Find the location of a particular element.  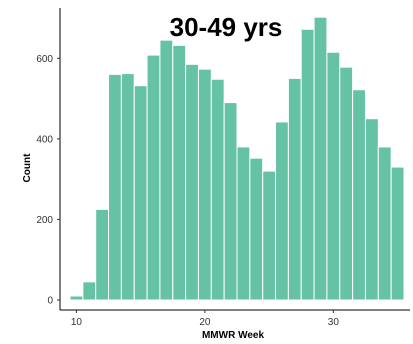

y-tick-label: 0 is located at coordinates (50, 301).